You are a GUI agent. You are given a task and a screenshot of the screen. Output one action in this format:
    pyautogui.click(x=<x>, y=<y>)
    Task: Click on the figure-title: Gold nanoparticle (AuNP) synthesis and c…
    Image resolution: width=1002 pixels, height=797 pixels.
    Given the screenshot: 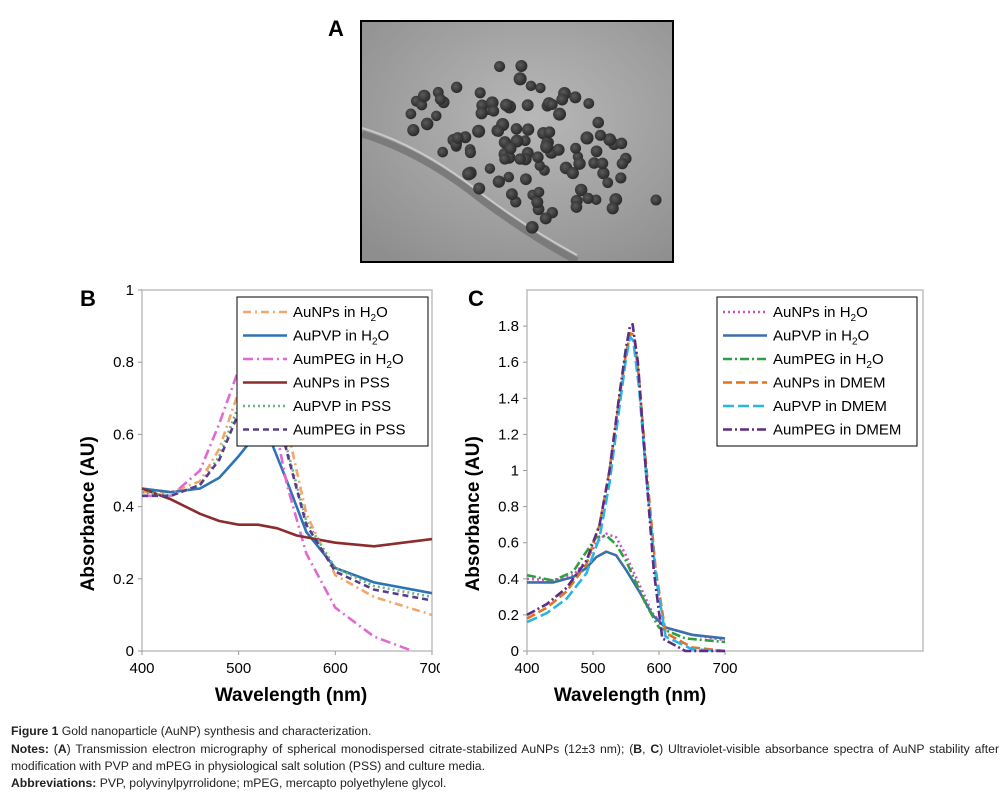 What is the action you would take?
    pyautogui.click(x=215, y=731)
    